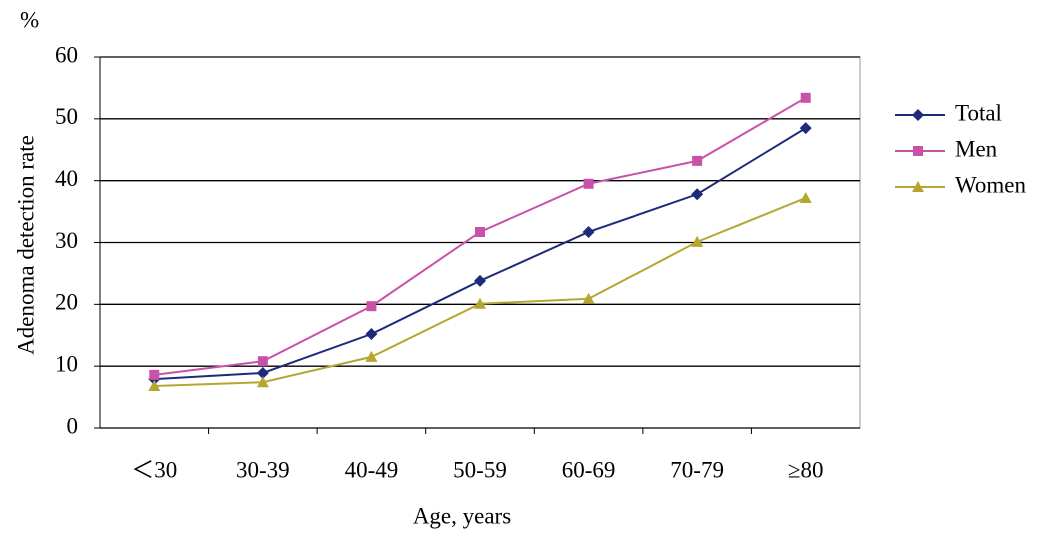  Describe the element at coordinates (589, 469) in the screenshot. I see `x-tick-label: 60-69` at that location.